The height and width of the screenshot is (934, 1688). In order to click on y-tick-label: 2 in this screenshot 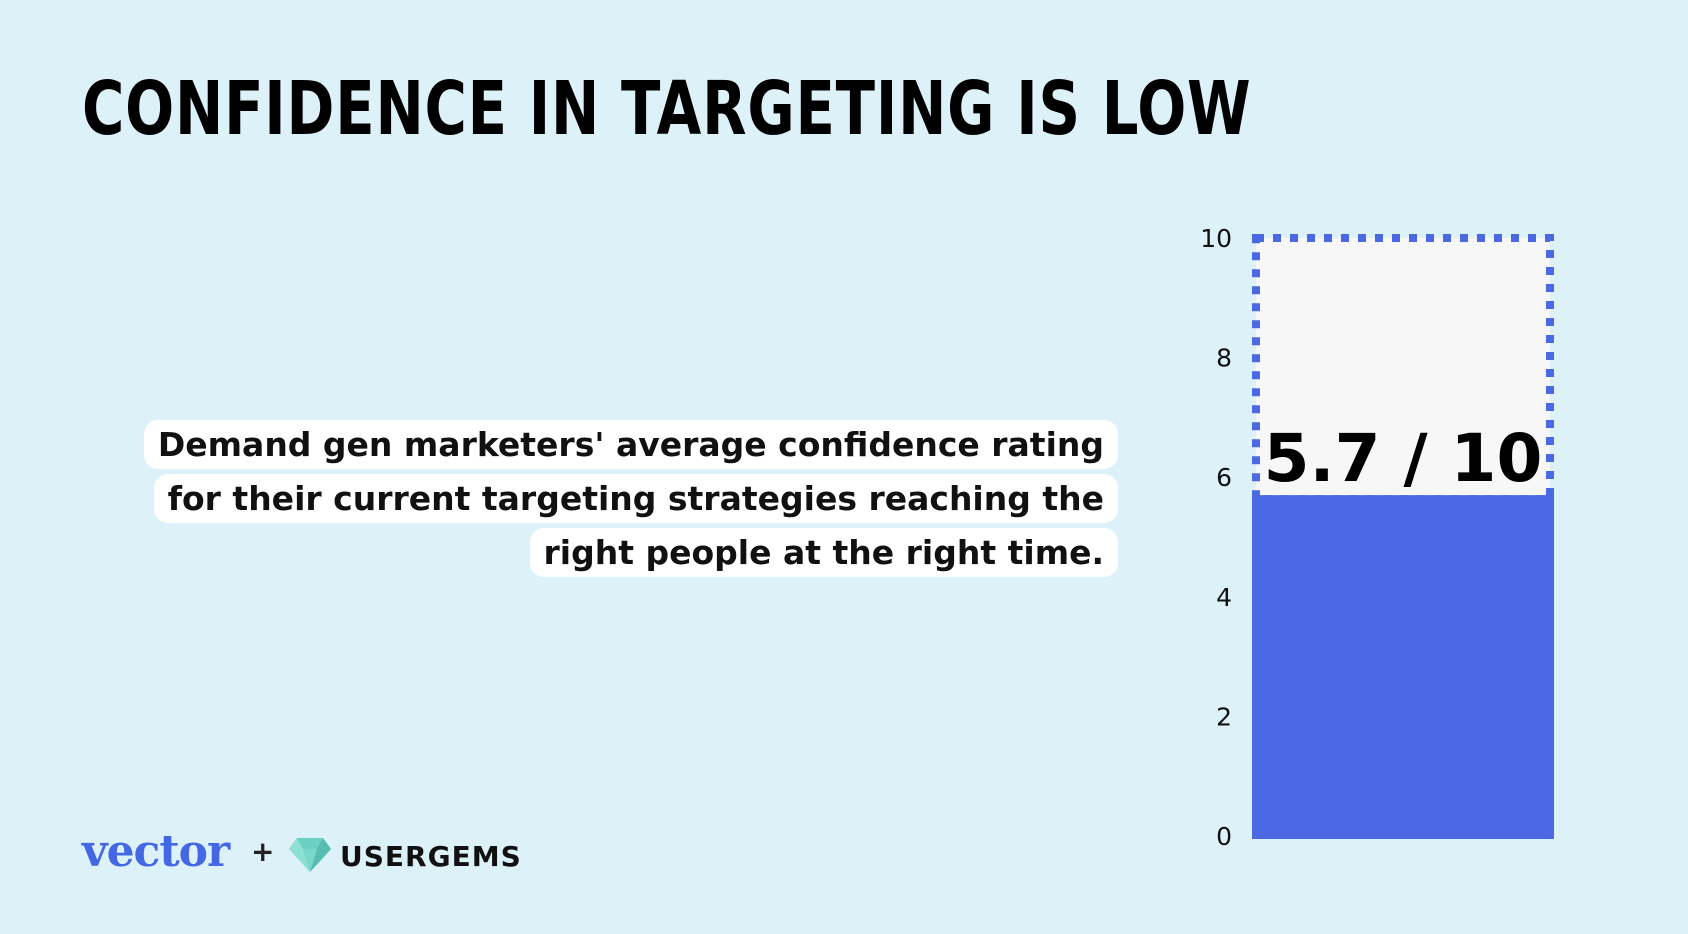, I will do `click(1224, 716)`.